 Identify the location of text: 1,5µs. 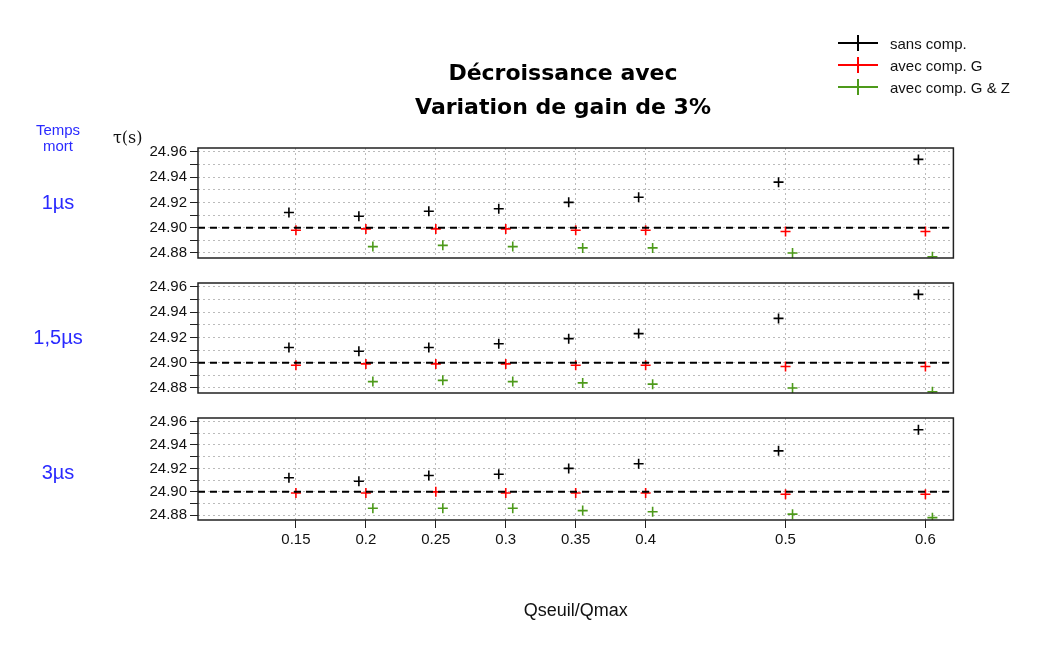
(58, 337).